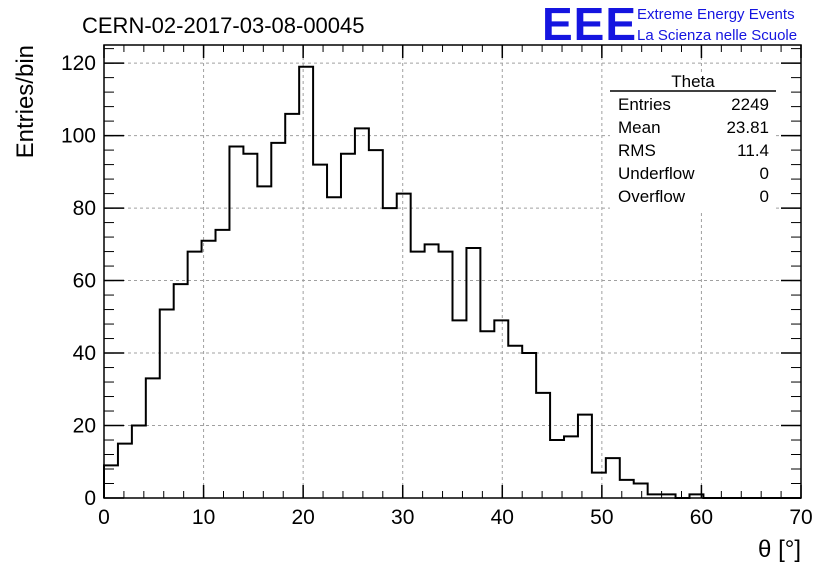 Image resolution: width=836 pixels, height=572 pixels. Describe the element at coordinates (652, 196) in the screenshot. I see `stats-row-label: Overflow` at that location.